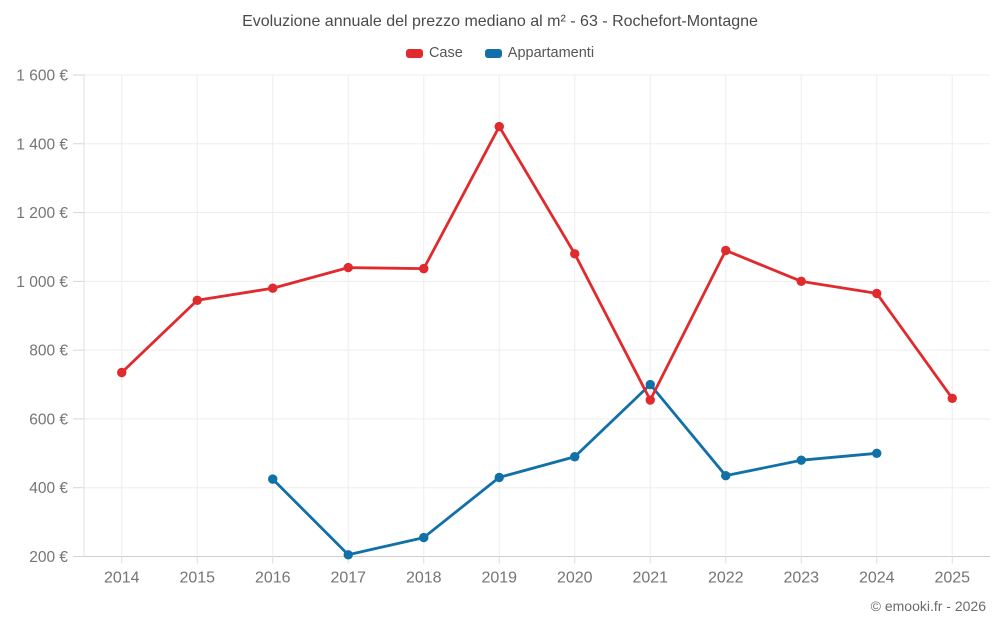  Describe the element at coordinates (499, 578) in the screenshot. I see `x-axis-tick-label: 2019` at that location.